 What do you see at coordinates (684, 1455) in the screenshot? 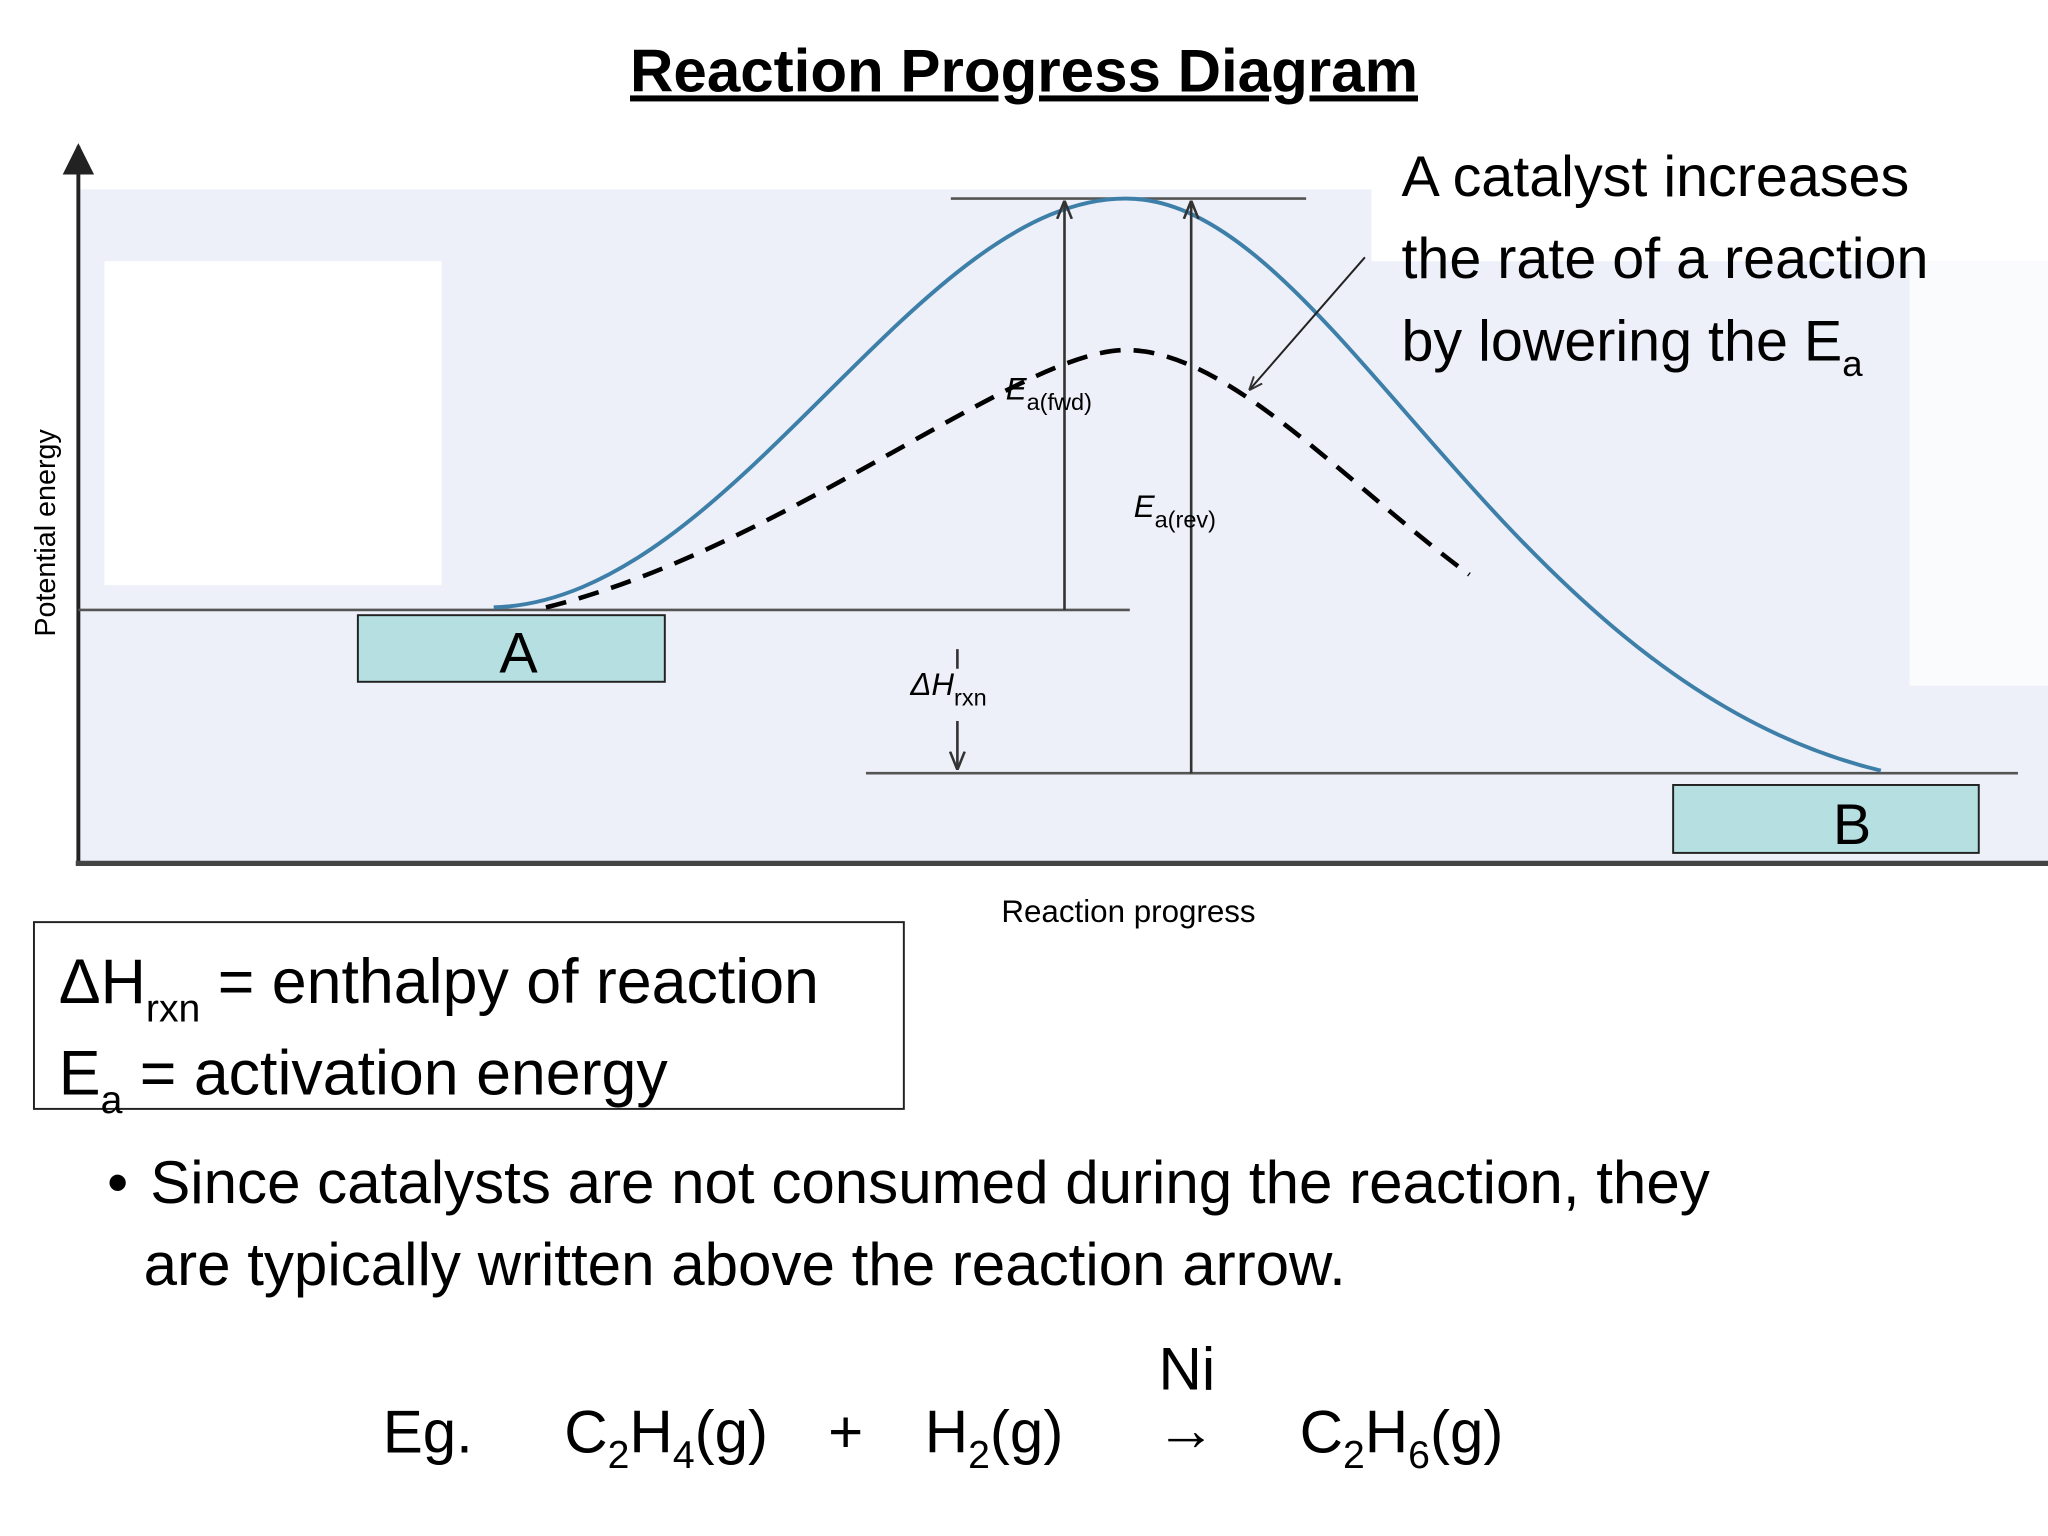
I see `formula-subscript: 4` at bounding box center [684, 1455].